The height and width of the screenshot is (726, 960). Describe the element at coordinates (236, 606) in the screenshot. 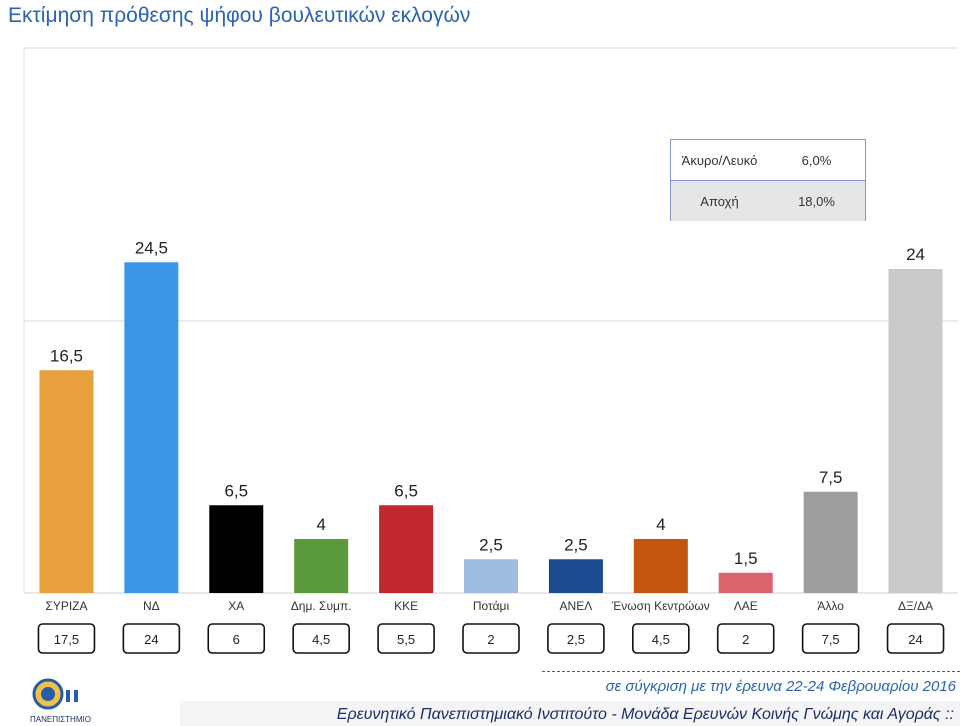

I see `category-label: ΧΑ` at that location.